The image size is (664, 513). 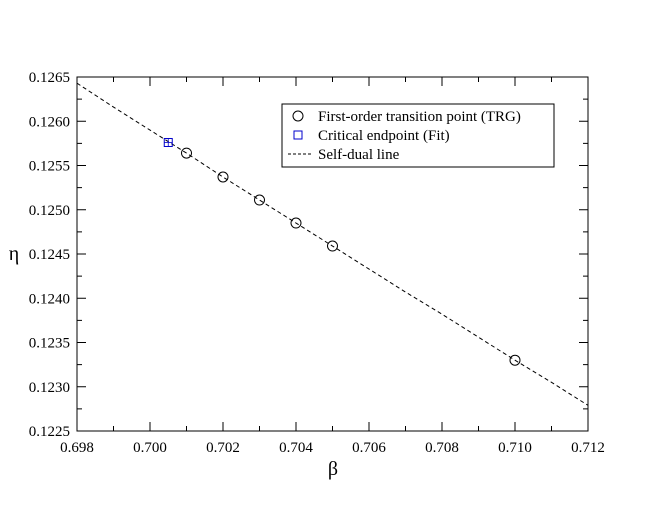 I want to click on x-axis-label: β, so click(x=333, y=469).